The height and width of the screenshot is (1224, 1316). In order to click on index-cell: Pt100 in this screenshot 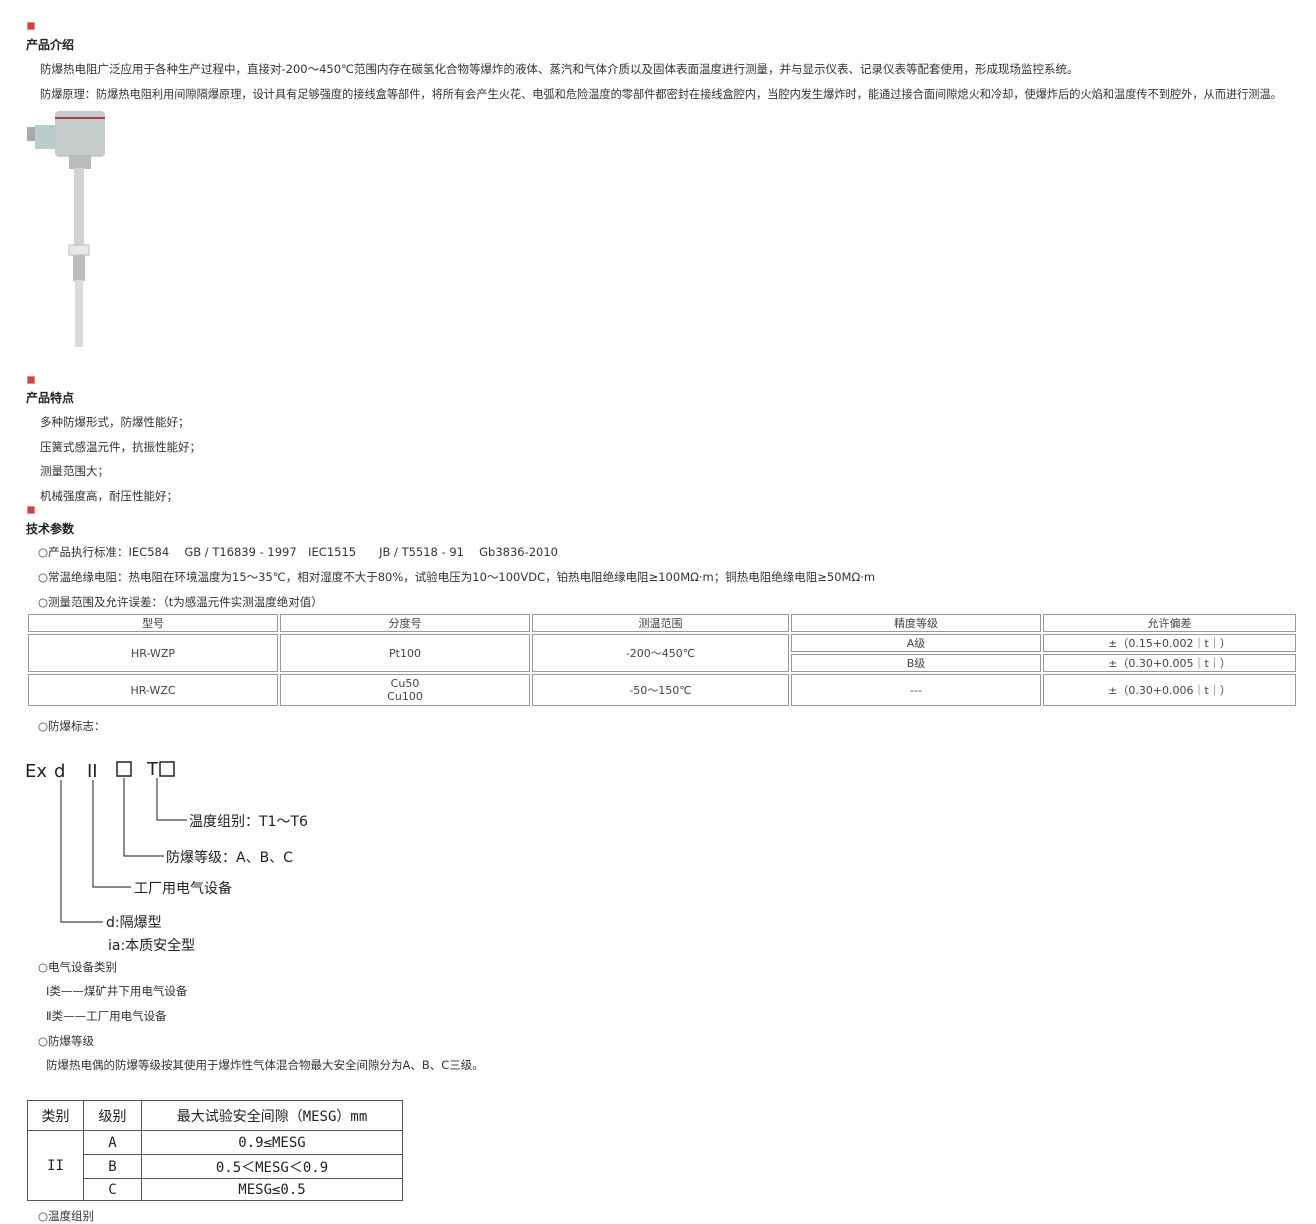, I will do `click(405, 653)`.